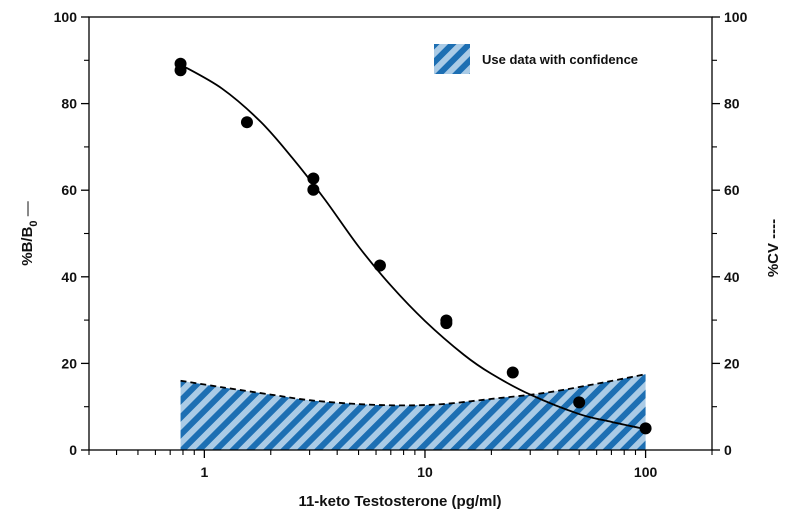 The height and width of the screenshot is (518, 787). I want to click on y-right-tick-label: 40, so click(732, 277).